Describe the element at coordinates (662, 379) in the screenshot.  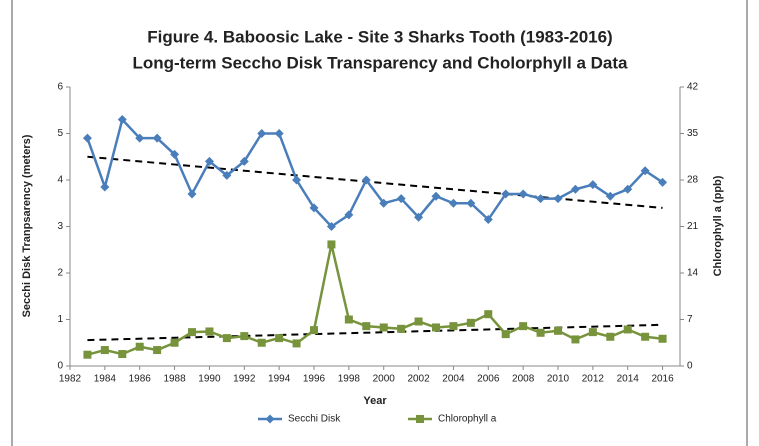
I see `x-tick-label: 2016` at that location.